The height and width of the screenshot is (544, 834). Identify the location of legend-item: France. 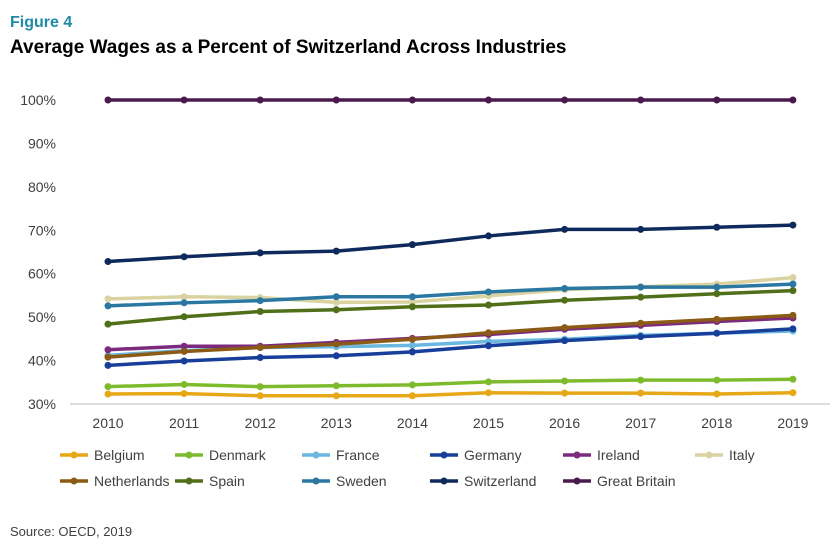
(341, 455).